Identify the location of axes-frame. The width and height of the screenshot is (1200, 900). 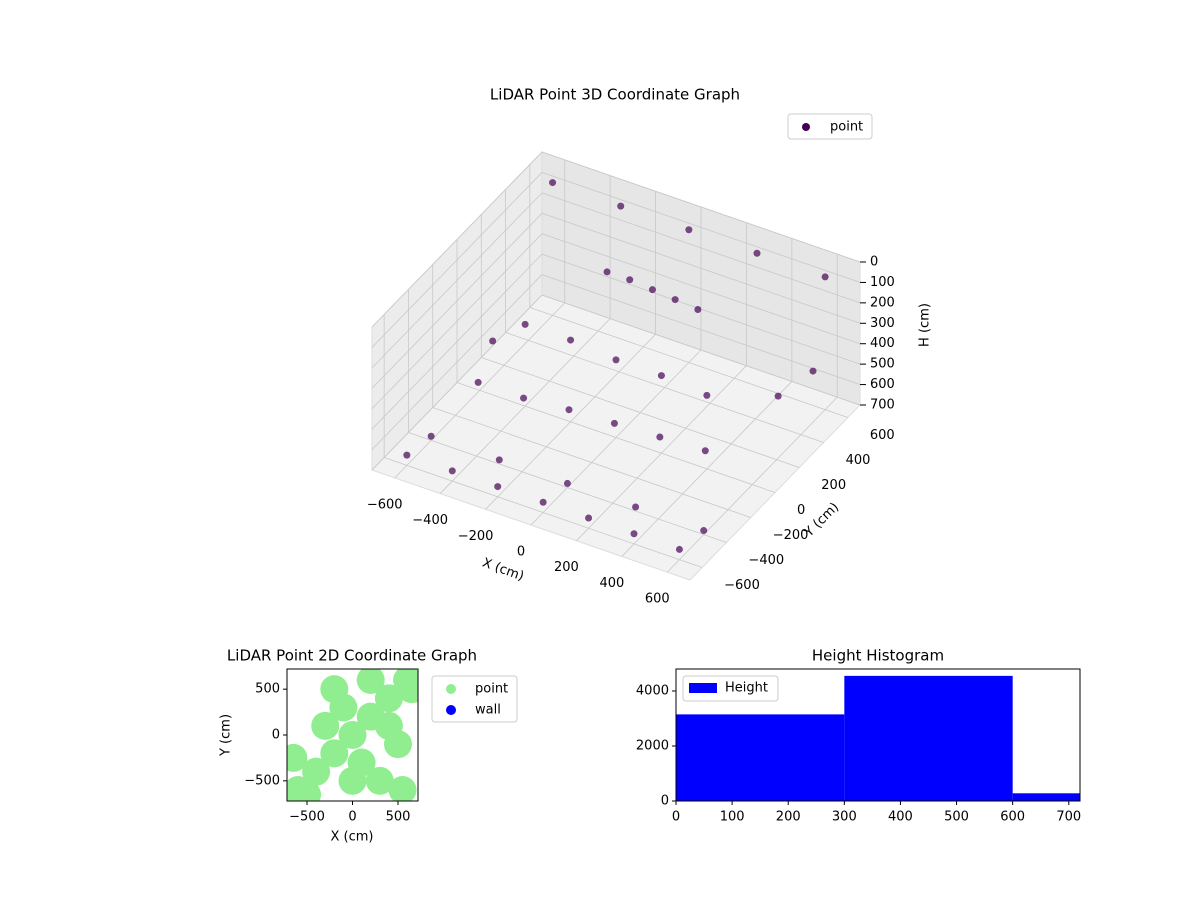
(878, 735).